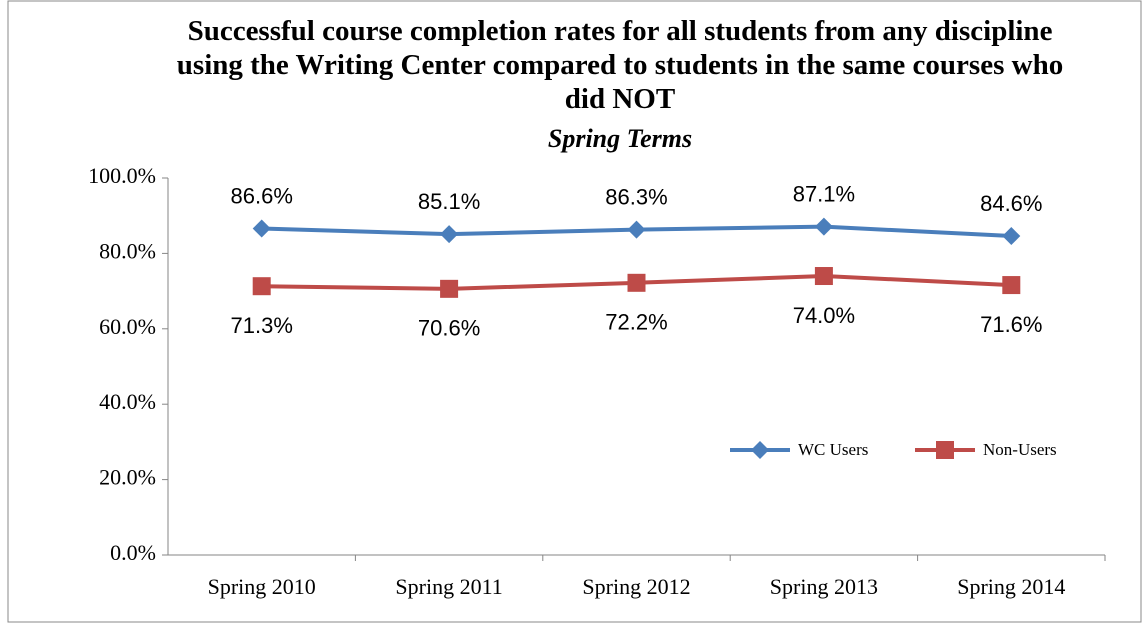 The image size is (1142, 623). What do you see at coordinates (127, 326) in the screenshot?
I see `y-tick-label: 60.0%` at bounding box center [127, 326].